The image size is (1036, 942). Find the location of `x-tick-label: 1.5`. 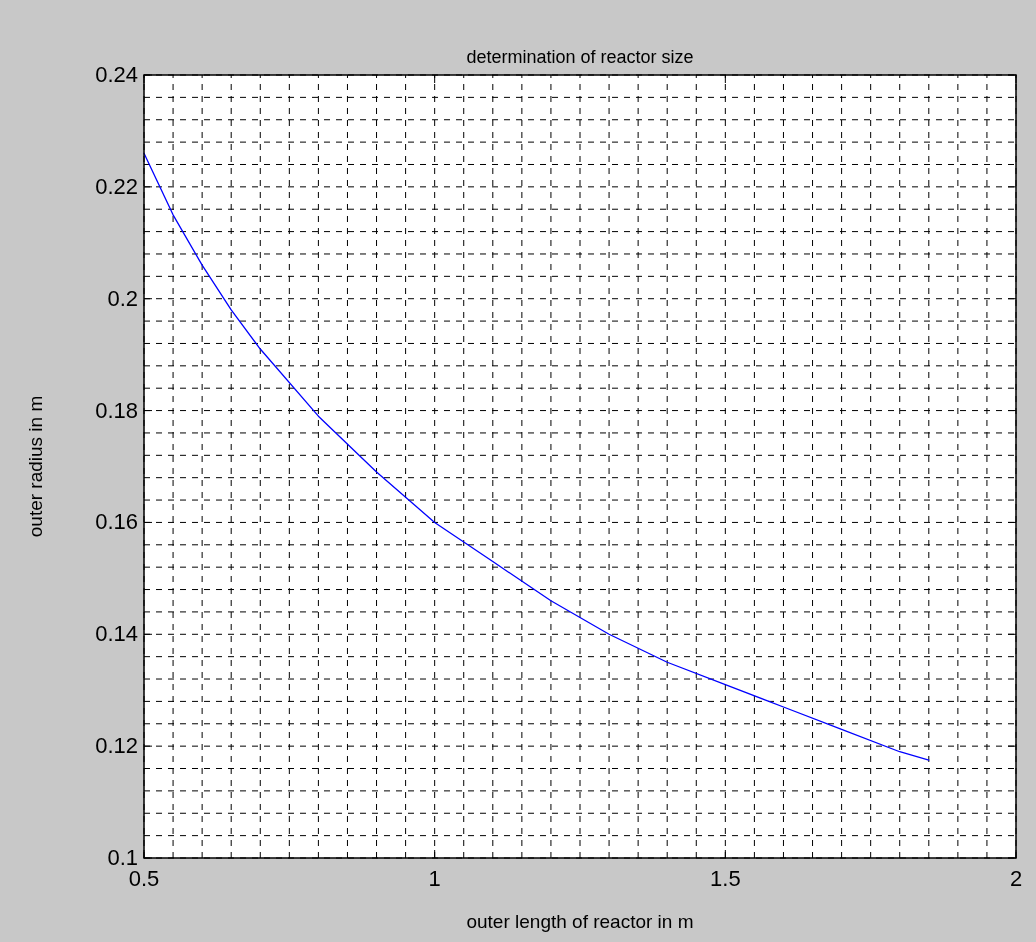

x-tick-label: 1.5 is located at coordinates (725, 878).